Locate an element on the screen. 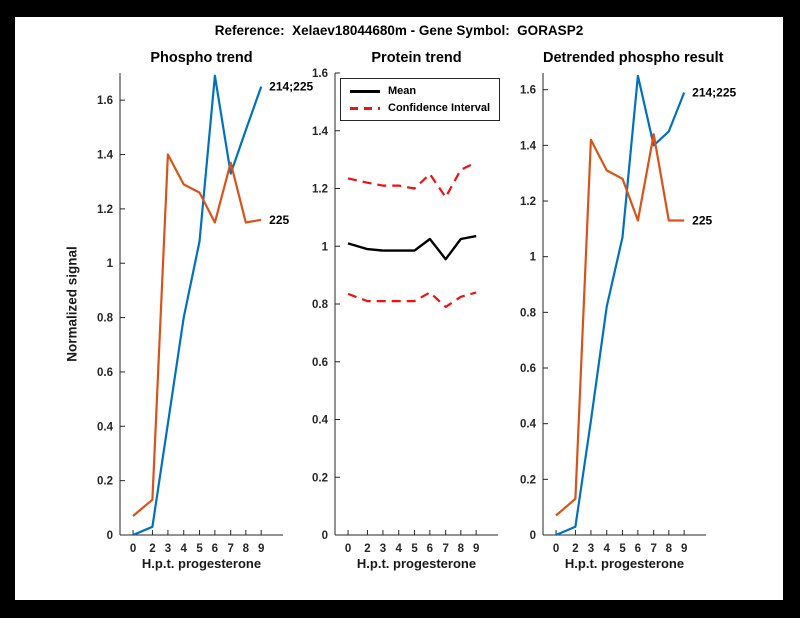 This screenshot has width=800, height=618. legend: Mean Confidence Interval is located at coordinates (420, 99).